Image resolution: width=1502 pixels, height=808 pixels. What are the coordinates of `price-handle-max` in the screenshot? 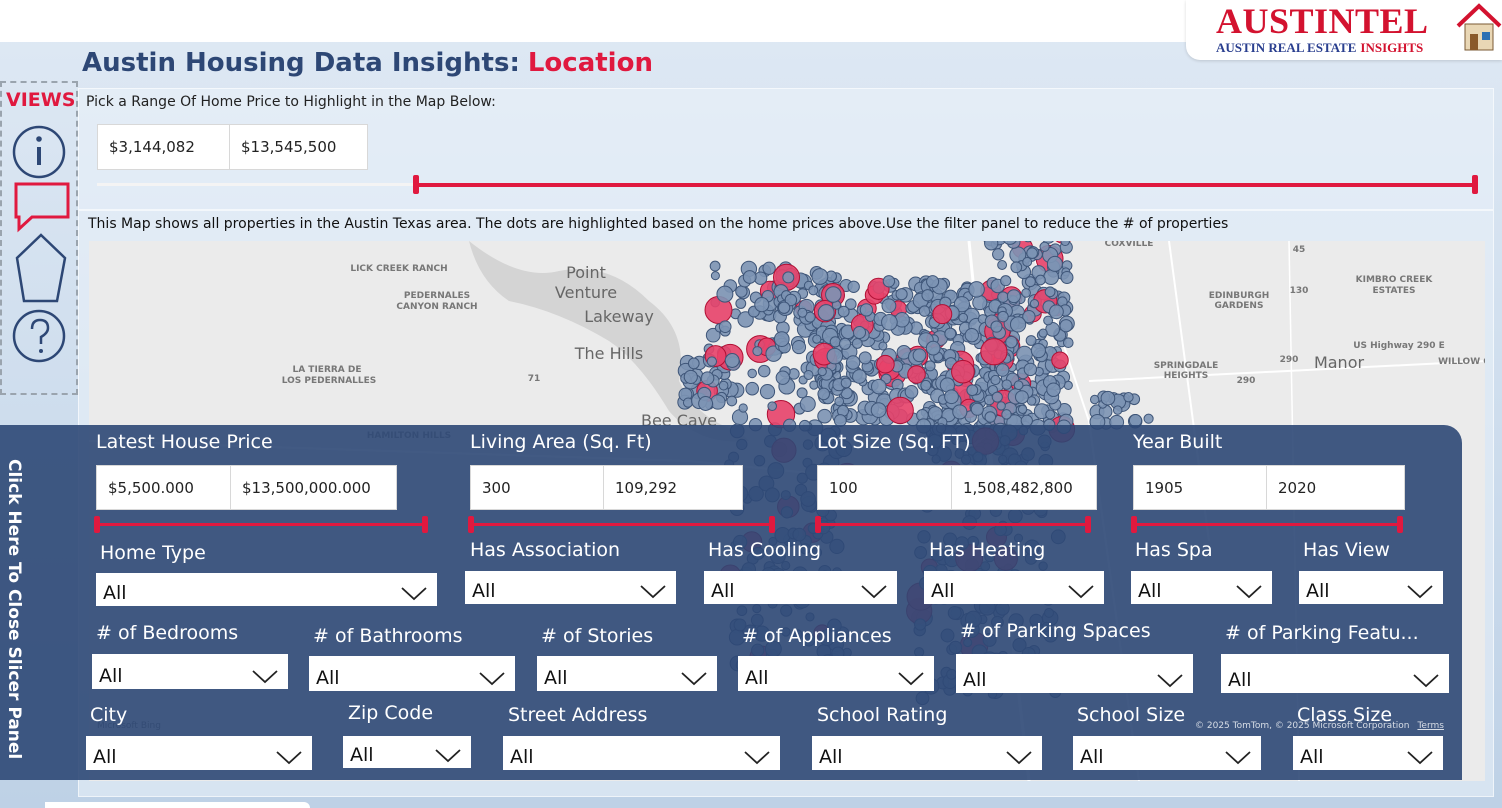 It's located at (1475, 184).